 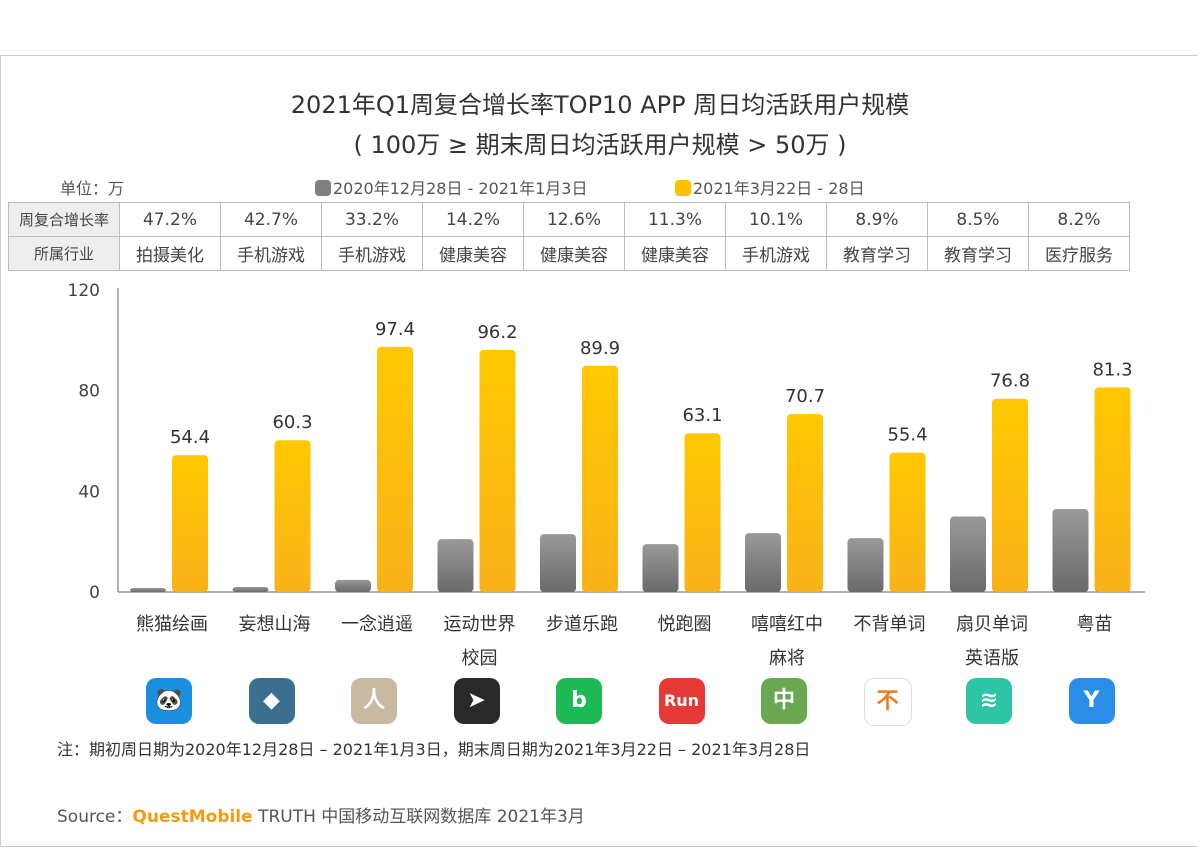 I want to click on growth-cell: 42.7%, so click(x=271, y=219).